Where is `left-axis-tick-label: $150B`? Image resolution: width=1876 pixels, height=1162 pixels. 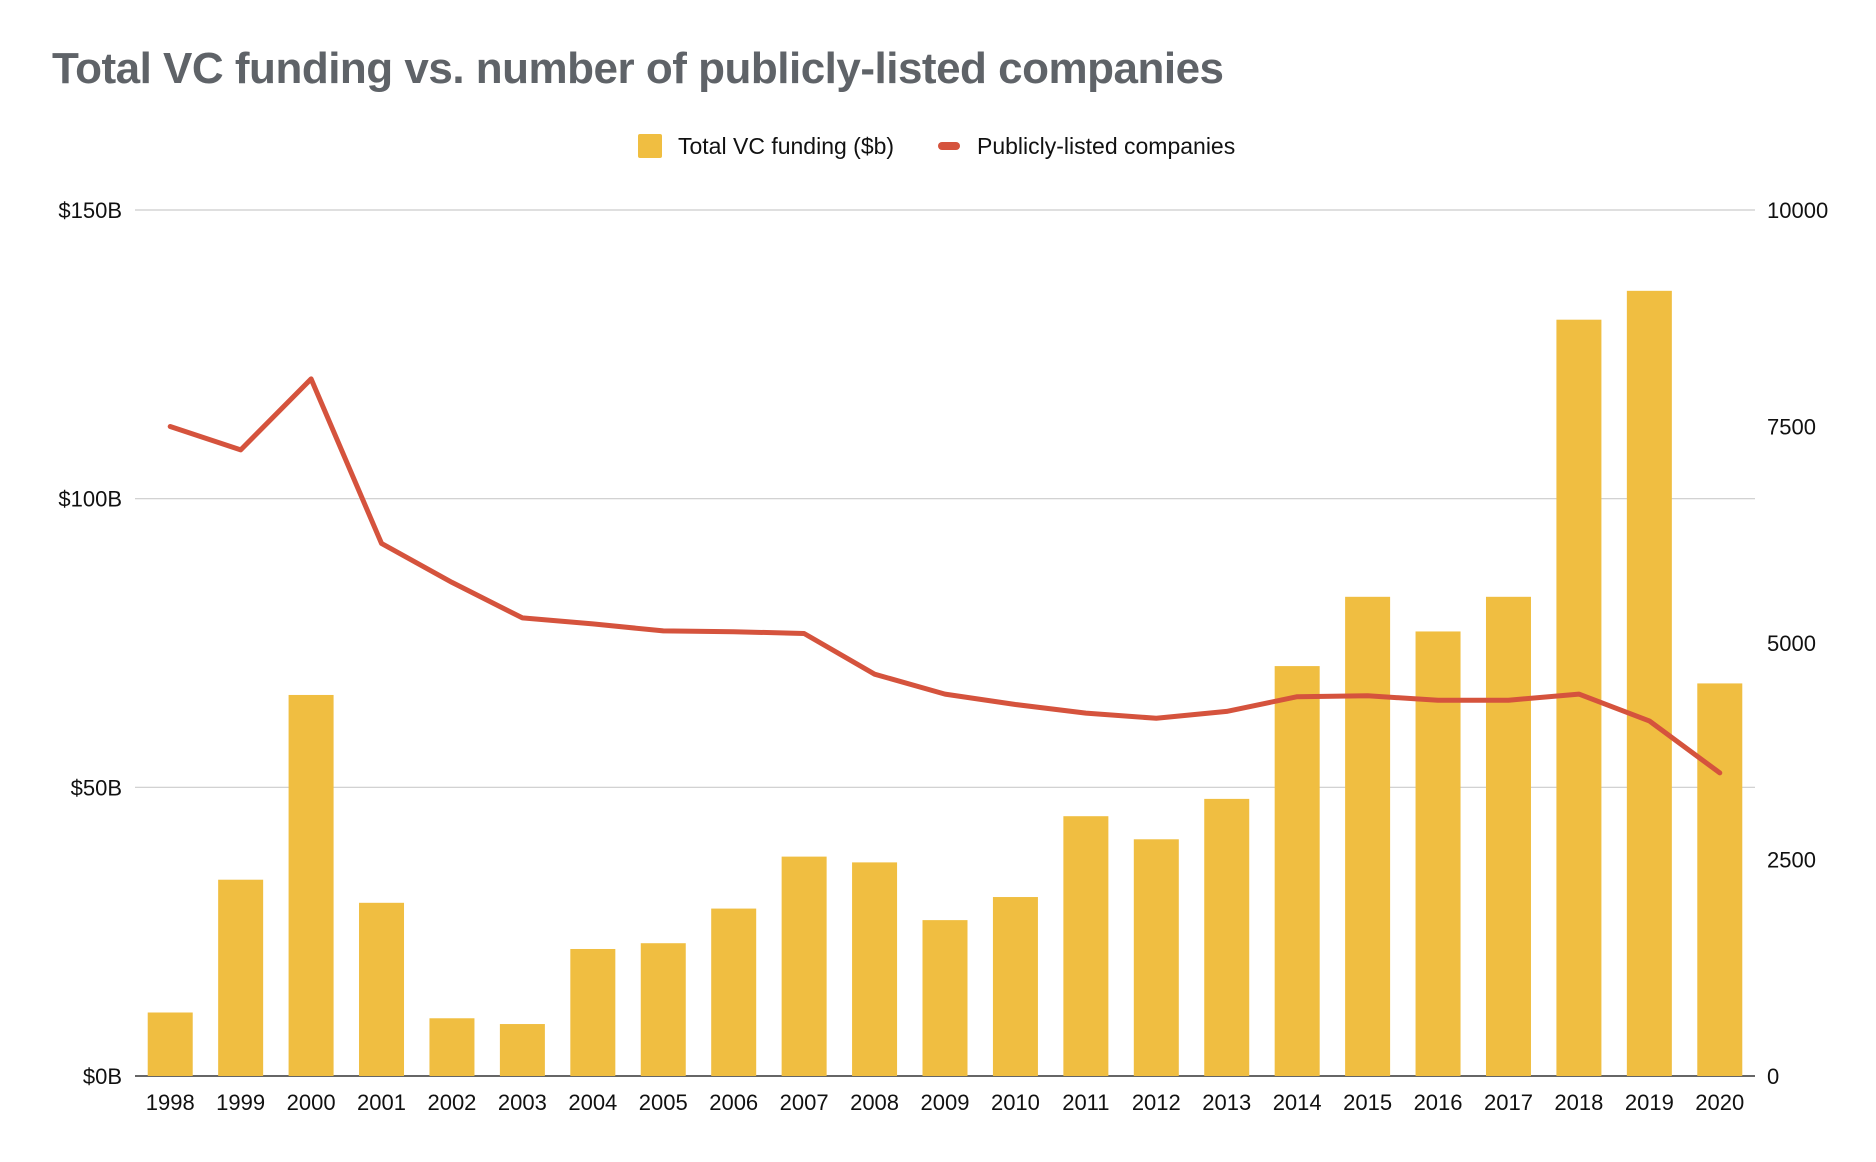
left-axis-tick-label: $150B is located at coordinates (90, 210).